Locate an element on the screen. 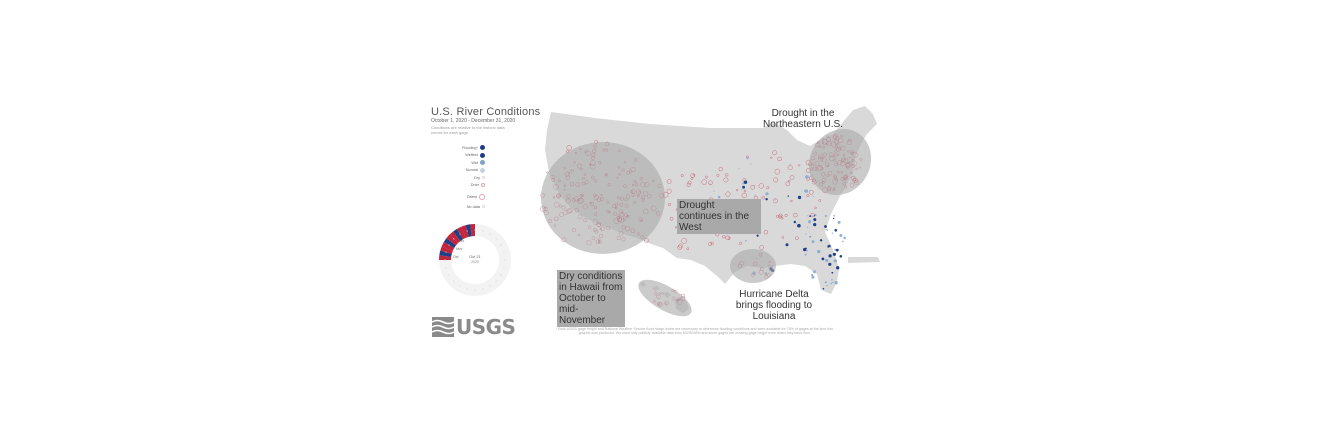  legend-item-flooding: Flooding* is located at coordinates (457, 148).